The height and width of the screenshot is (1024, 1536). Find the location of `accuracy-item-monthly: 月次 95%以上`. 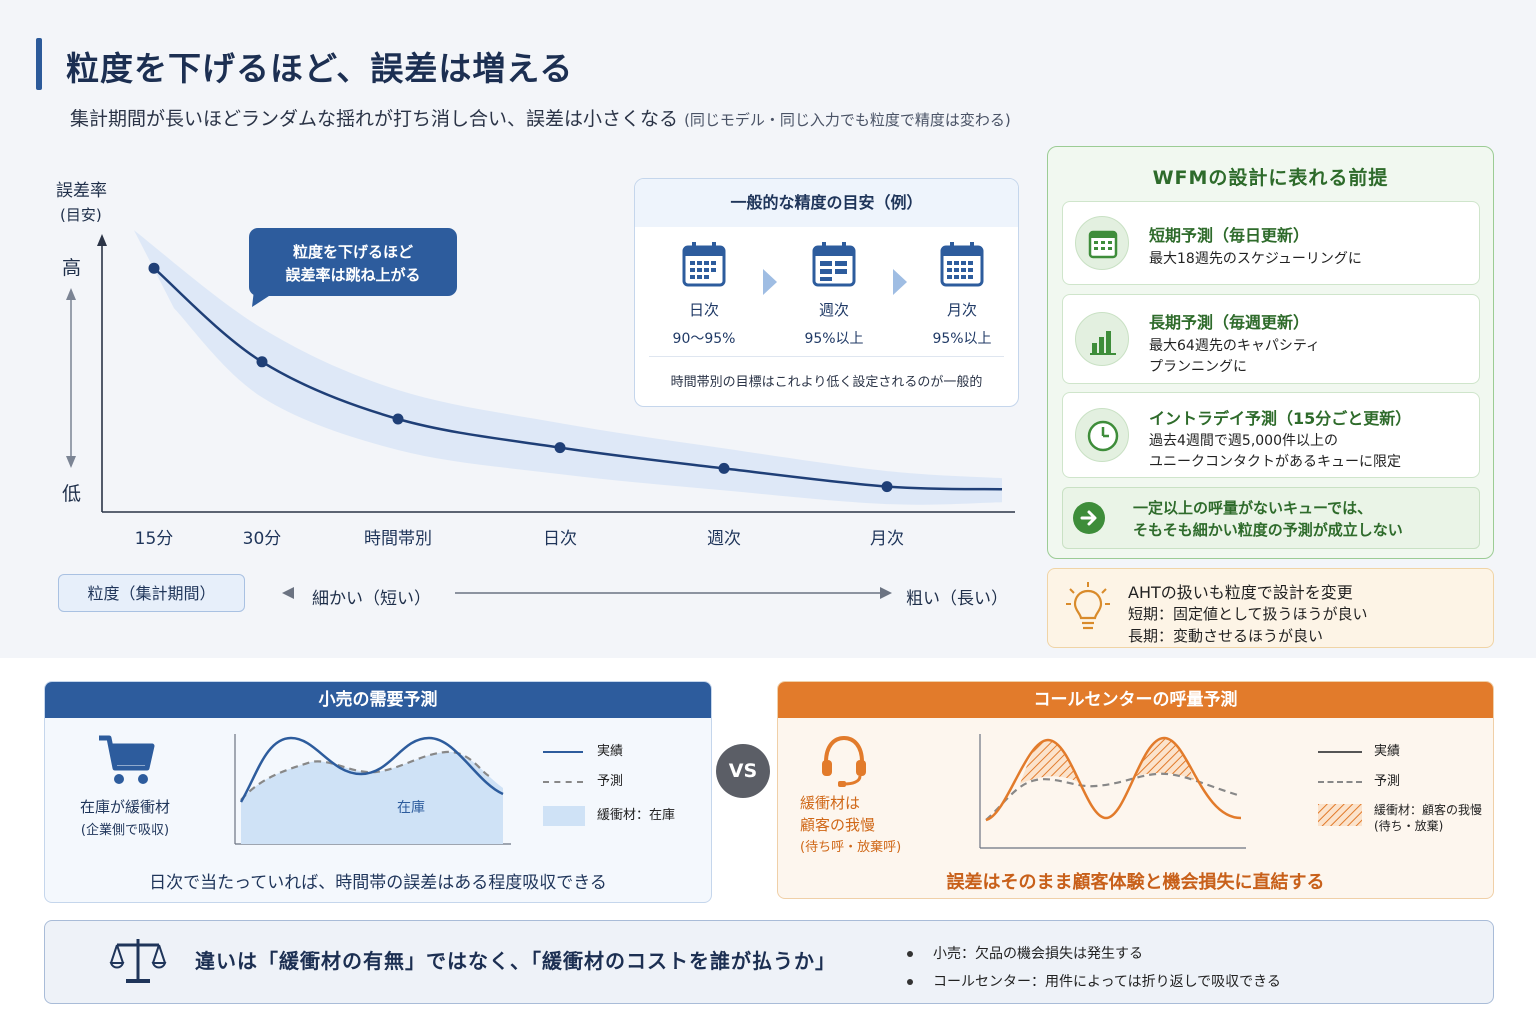

accuracy-item-monthly: 月次 95%以上 is located at coordinates (962, 294).